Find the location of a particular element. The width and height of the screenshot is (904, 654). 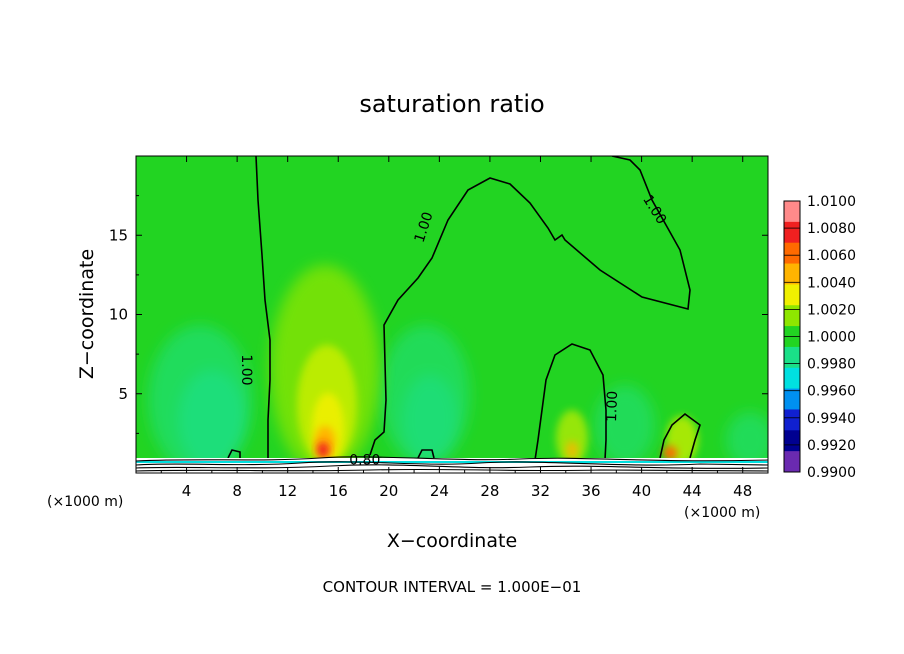

x-tick-label-4: 20 is located at coordinates (388, 491).